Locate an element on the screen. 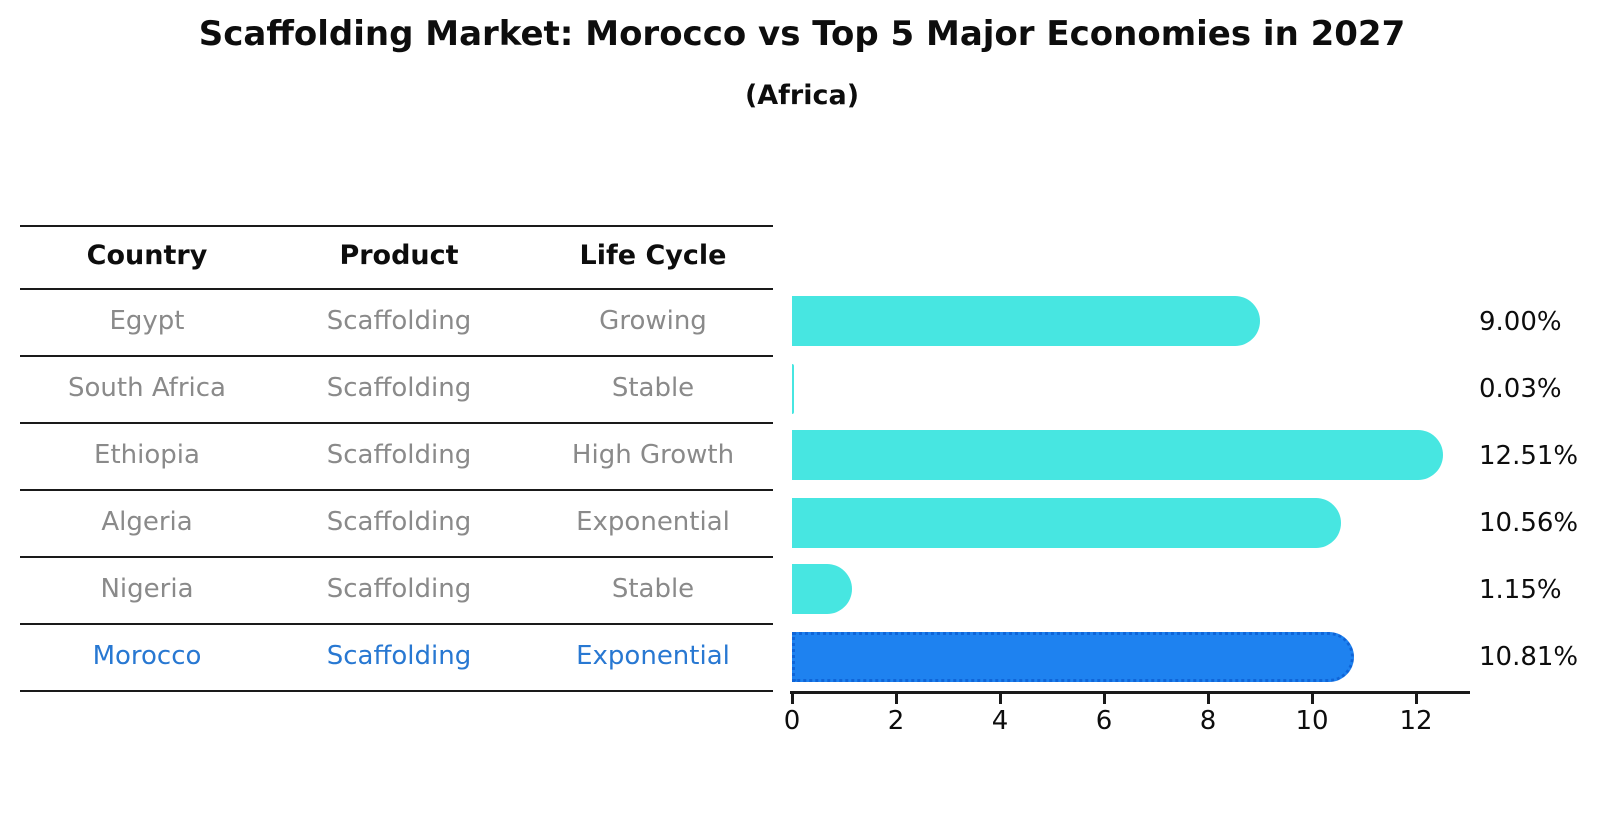 The width and height of the screenshot is (1604, 823). x-axis-tick-label: 6 is located at coordinates (1104, 721).